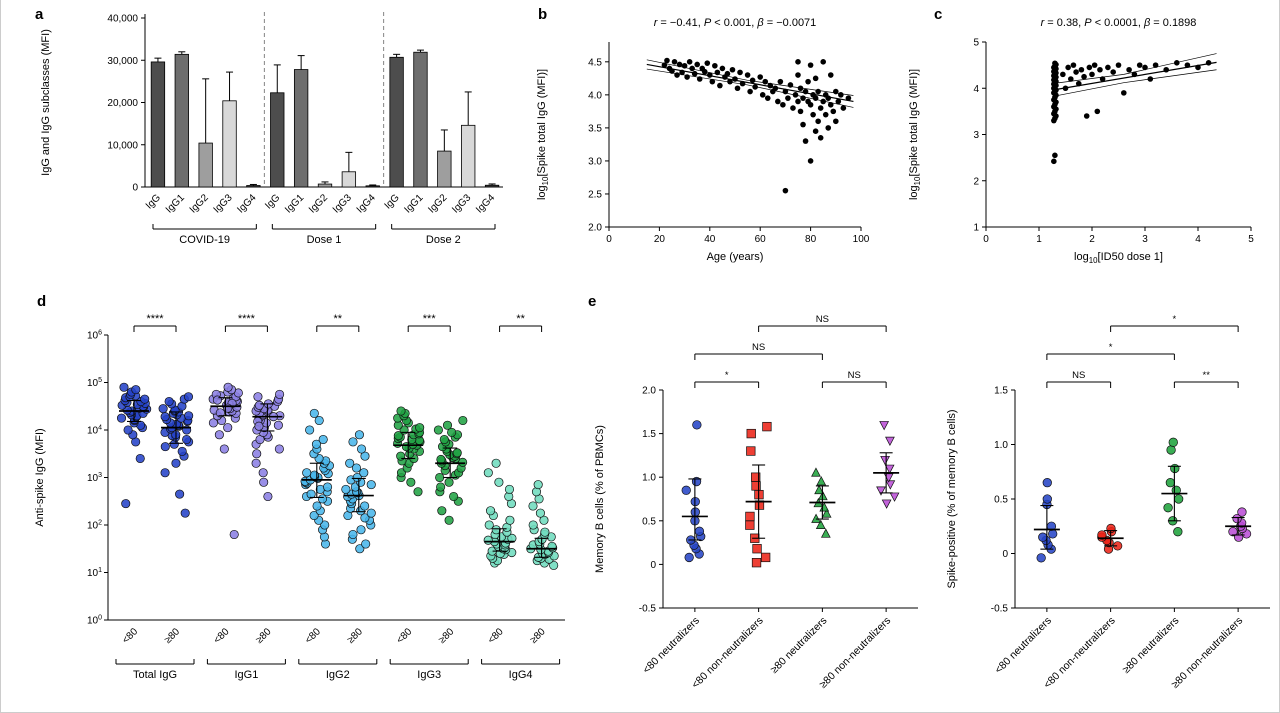 This screenshot has width=1280, height=713. I want to click on y-tick-label: -0.5, so click(648, 609).